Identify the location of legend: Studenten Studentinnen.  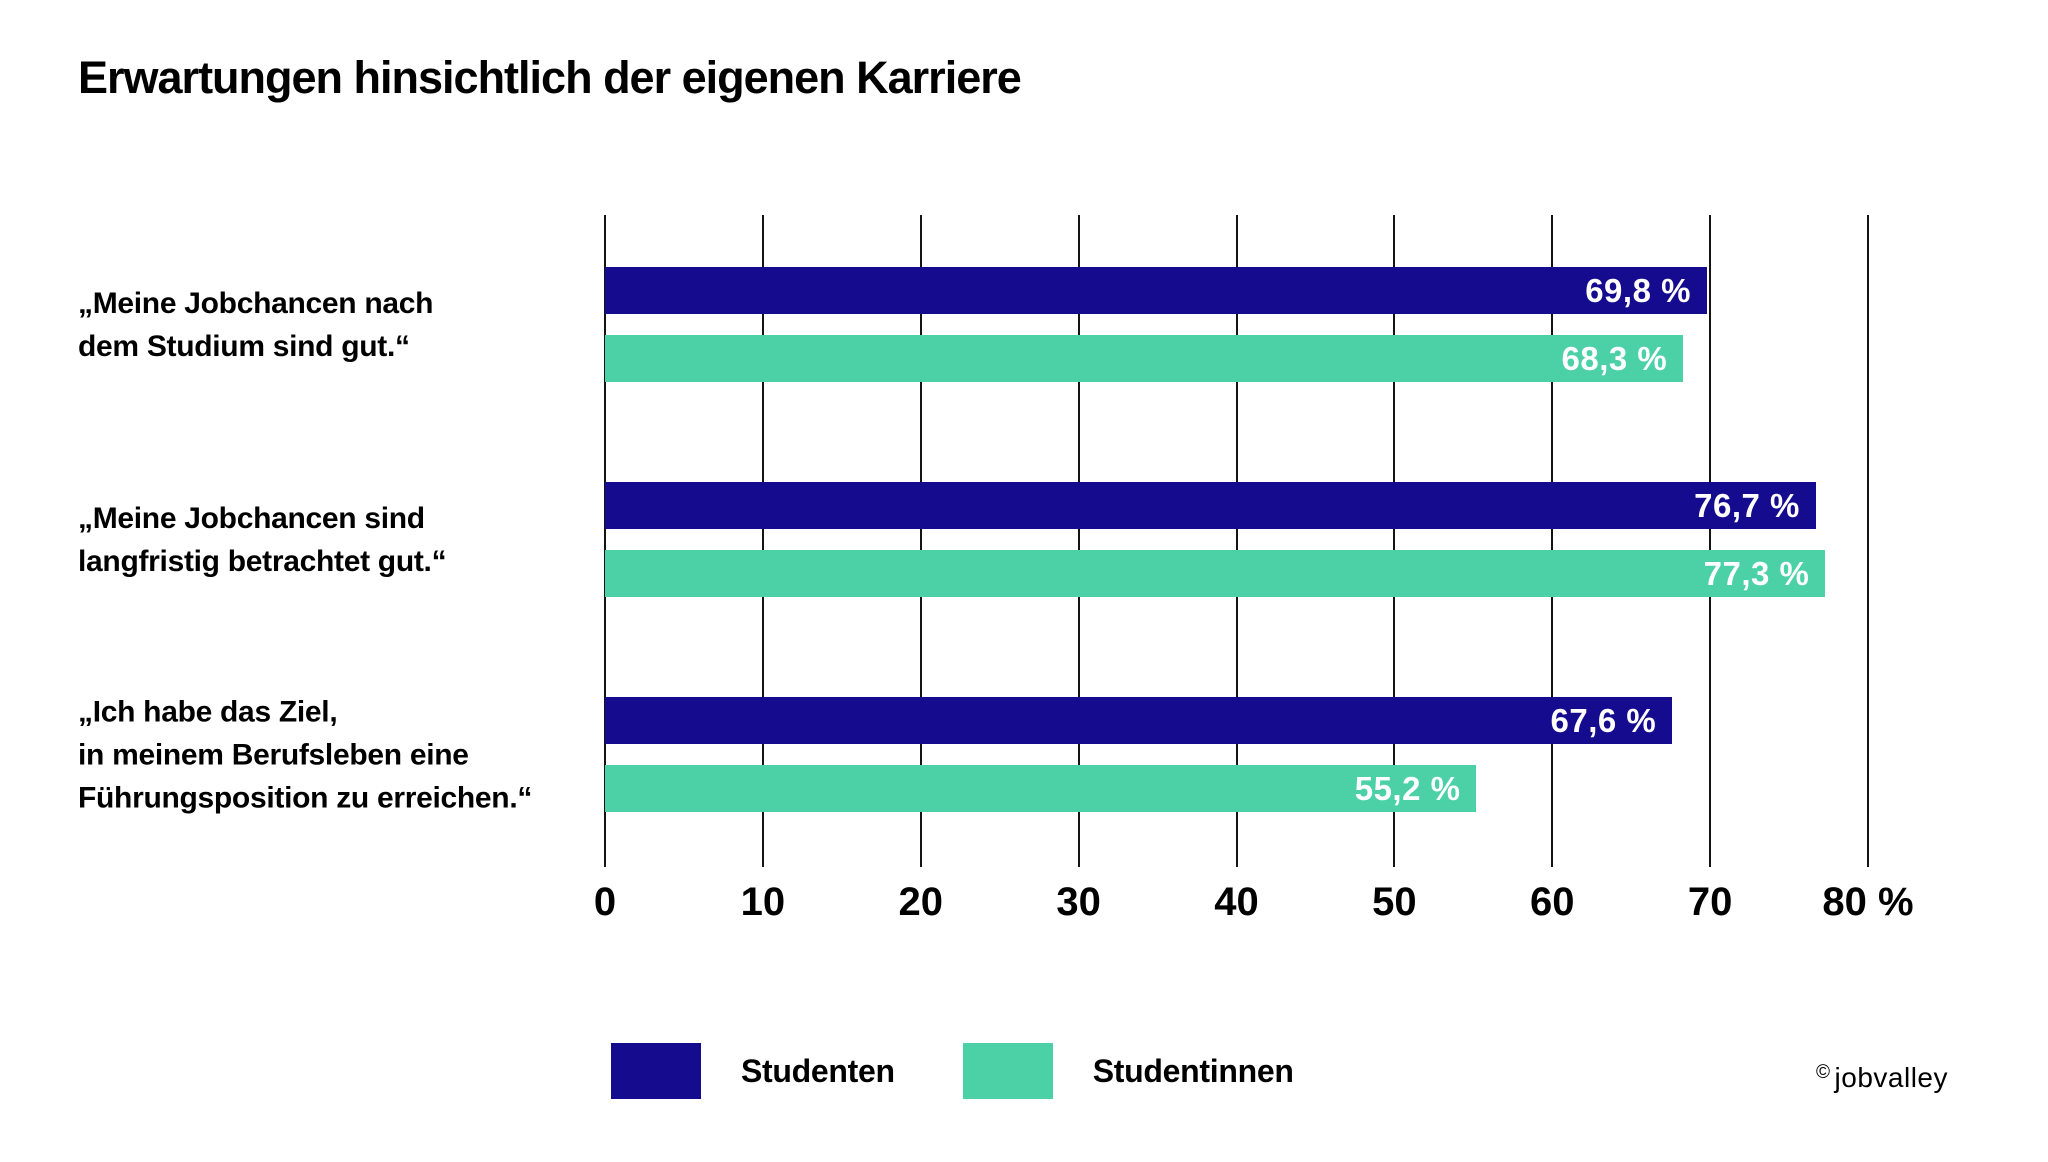
(952, 1071).